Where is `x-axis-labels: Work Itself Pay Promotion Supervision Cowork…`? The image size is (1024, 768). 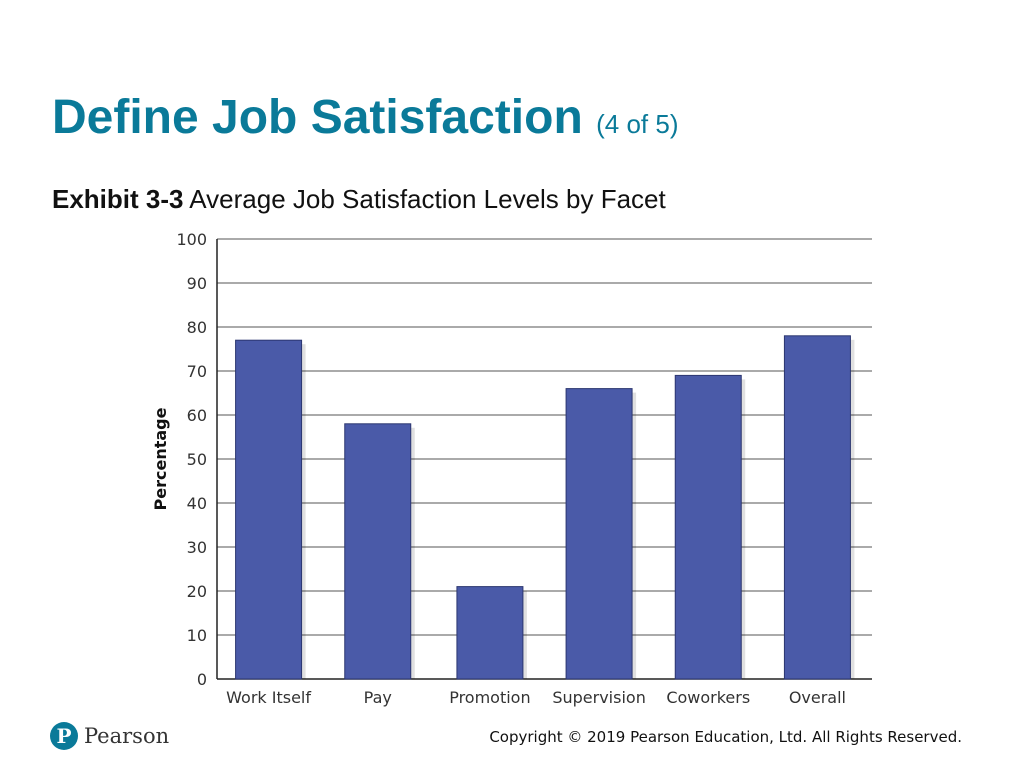
x-axis-labels: Work Itself Pay Promotion Supervision Cowork… is located at coordinates (536, 697).